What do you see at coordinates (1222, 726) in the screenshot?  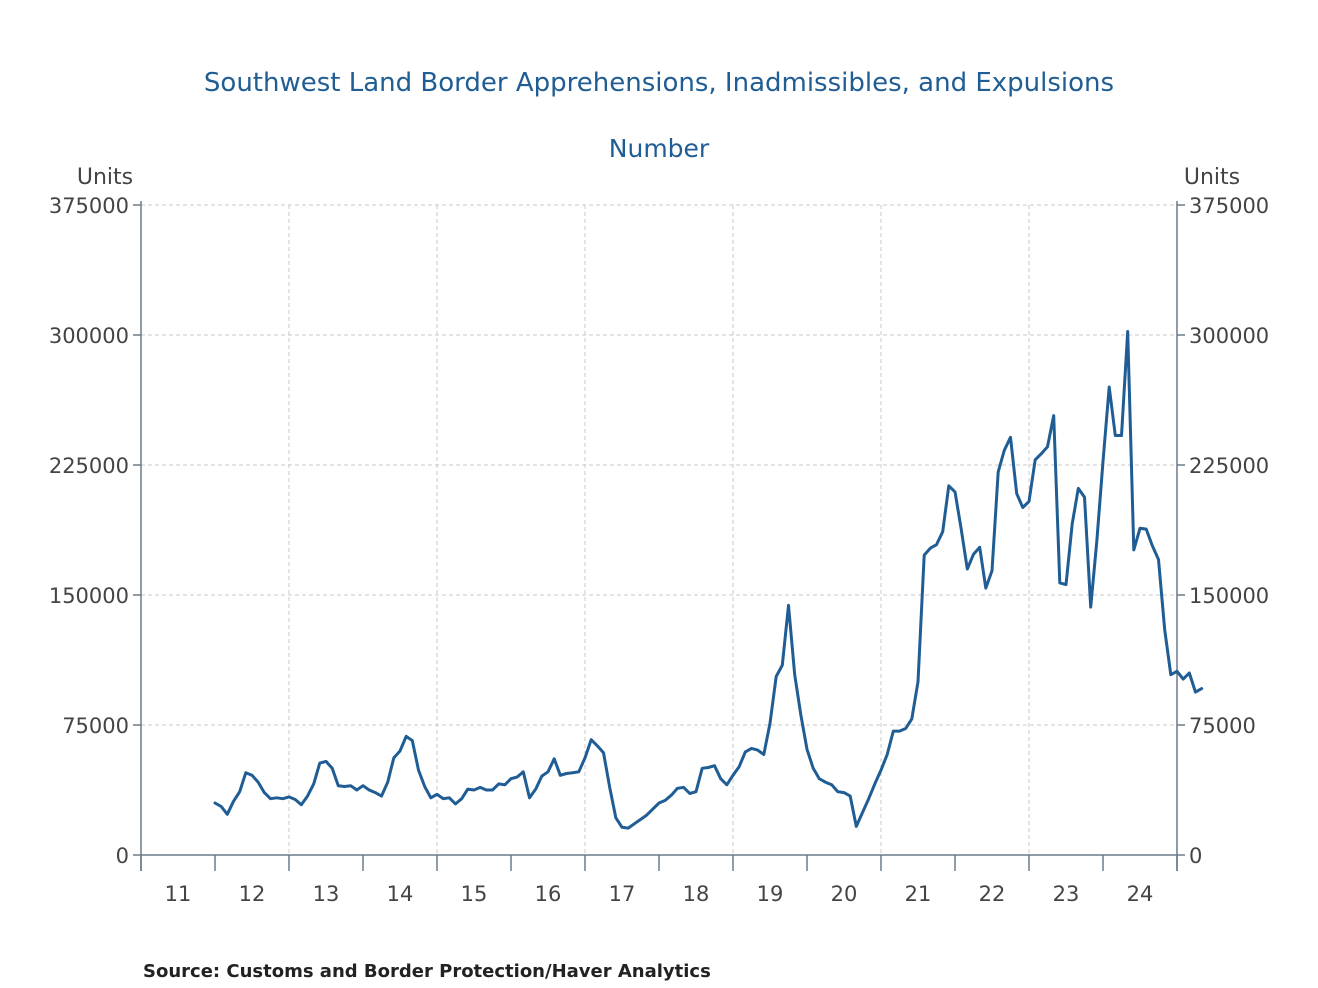 I see `right-y-tick-label: 75000` at bounding box center [1222, 726].